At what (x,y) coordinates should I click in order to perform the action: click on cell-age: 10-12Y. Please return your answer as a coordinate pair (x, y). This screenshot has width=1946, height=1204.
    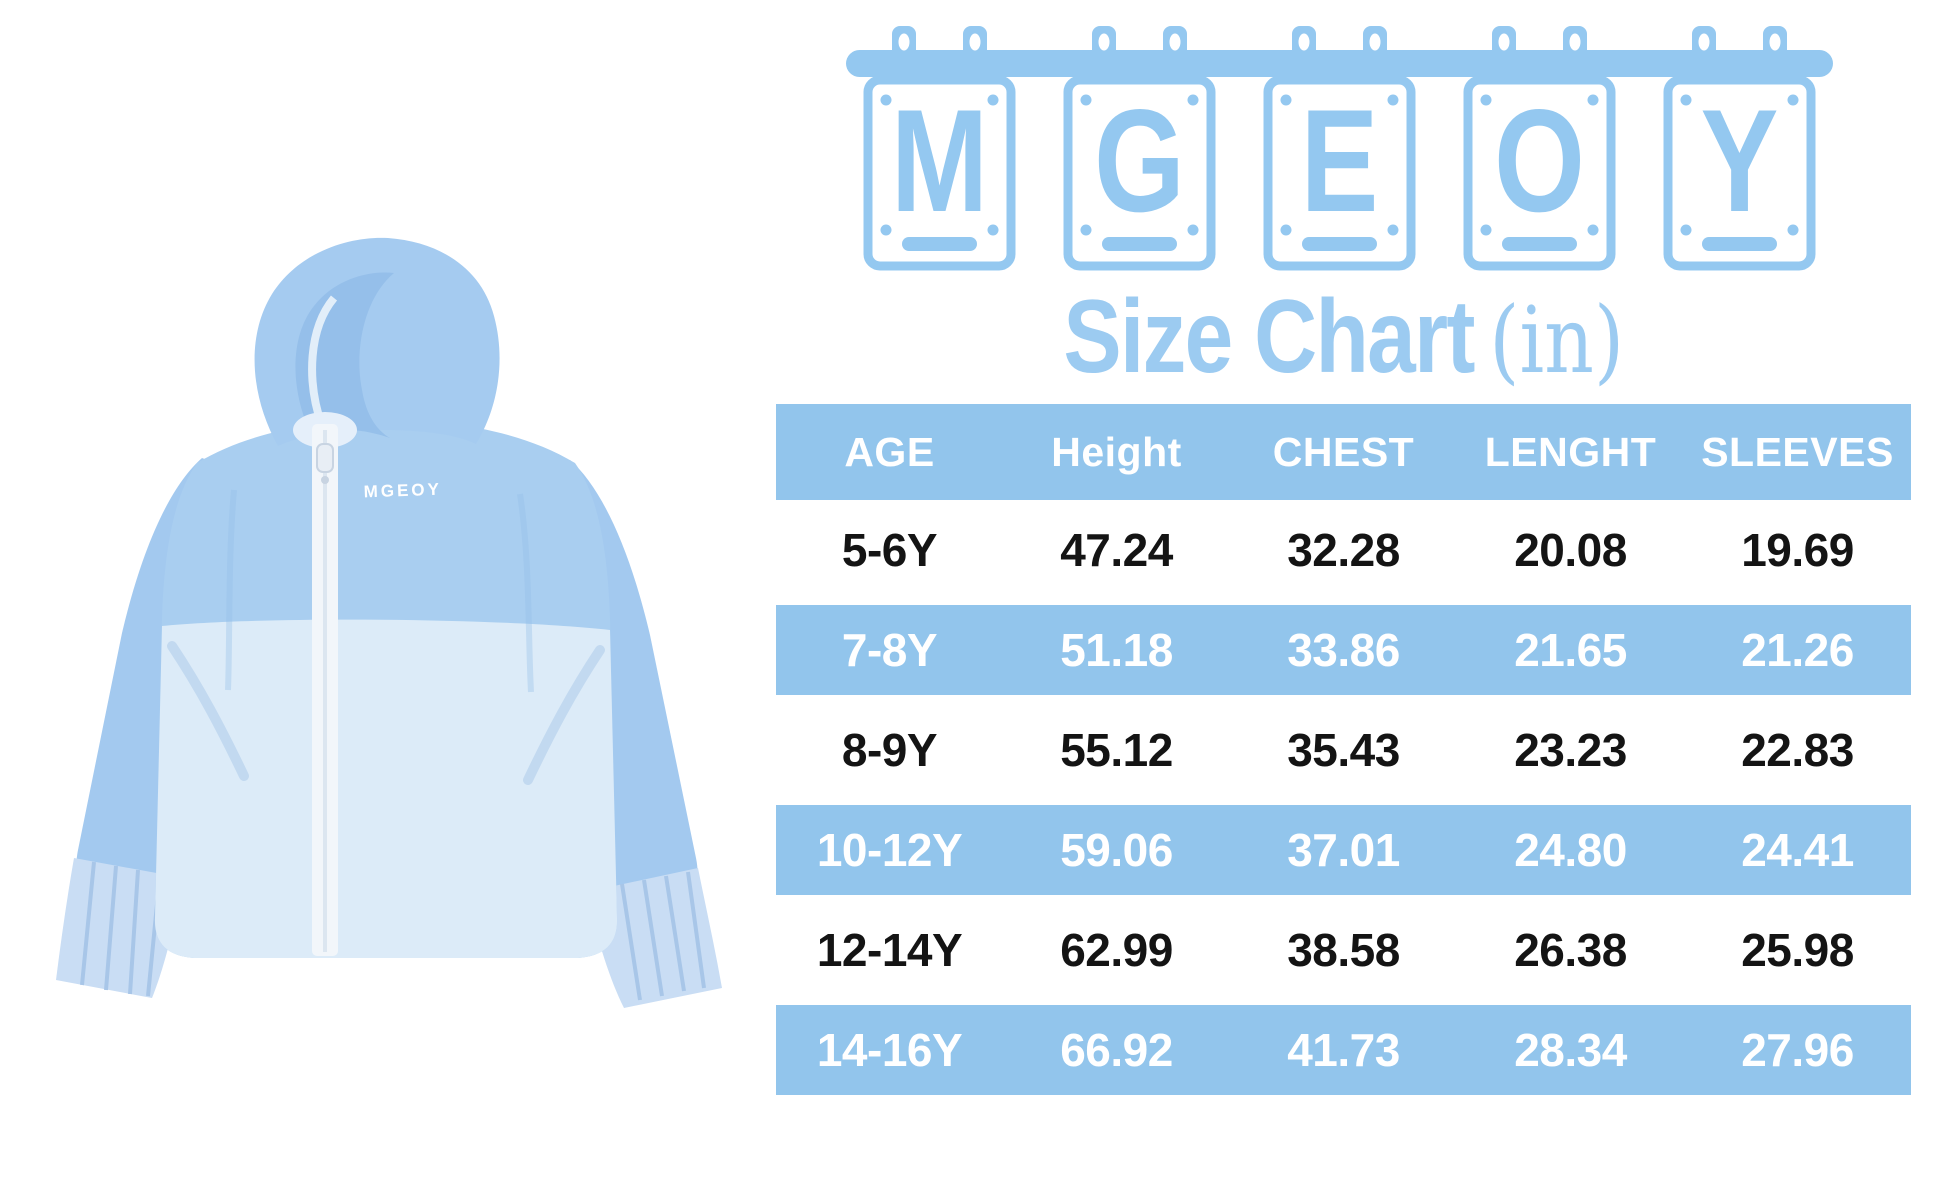
    Looking at the image, I should click on (889, 850).